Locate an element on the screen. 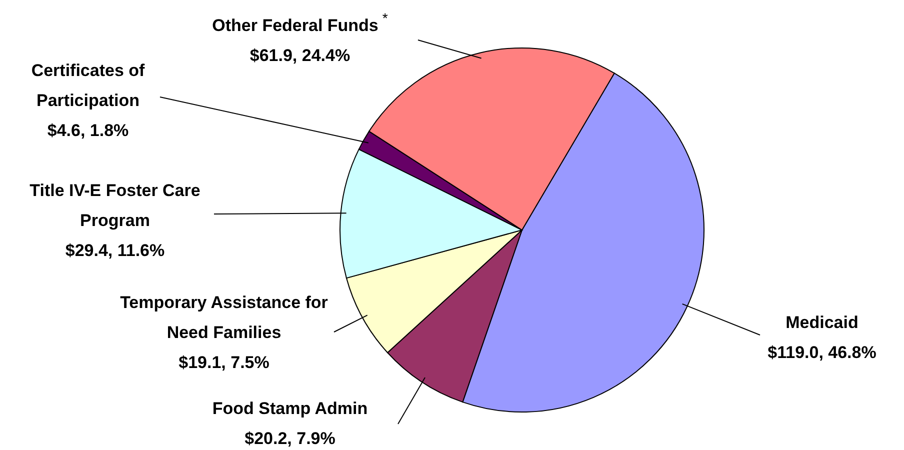 Image resolution: width=904 pixels, height=450 pixels. data-label: $4.6, 1.8% is located at coordinates (88, 130).